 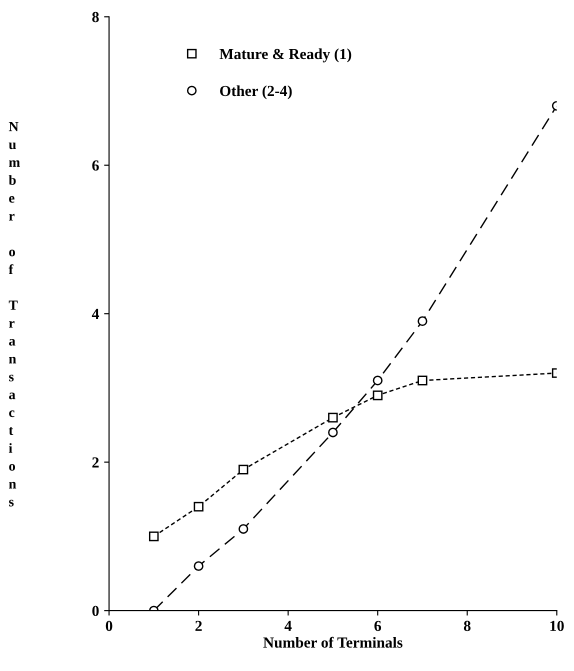 I want to click on y-tick-label: 6, so click(x=95, y=165).